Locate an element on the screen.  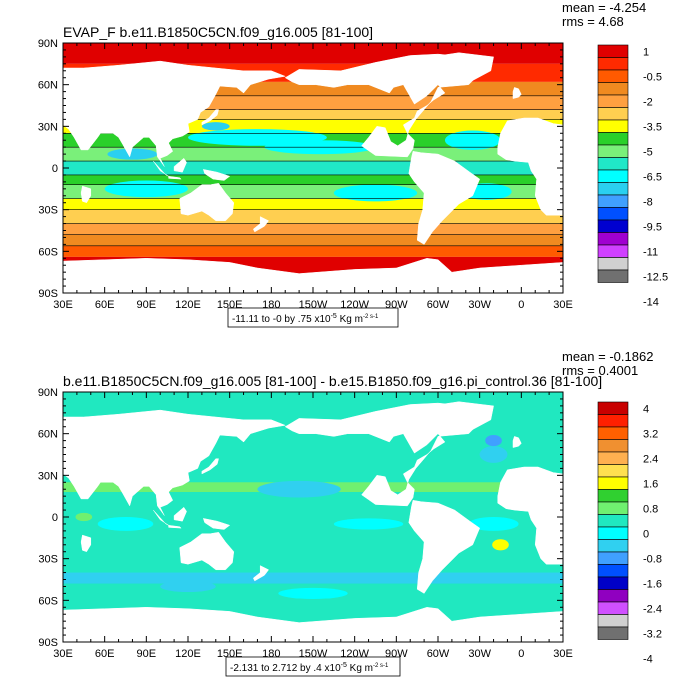
colorbar-label: -6.5 is located at coordinates (652, 177).